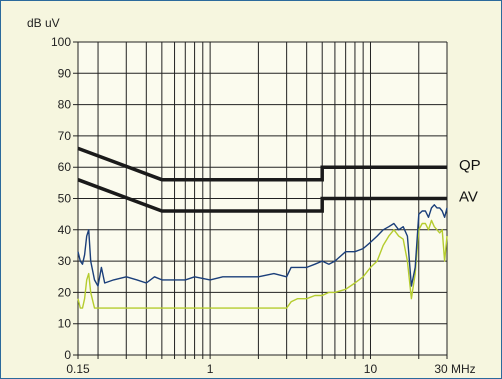 This screenshot has width=502, height=379. What do you see at coordinates (468, 197) in the screenshot?
I see `limit-label-av: AV` at bounding box center [468, 197].